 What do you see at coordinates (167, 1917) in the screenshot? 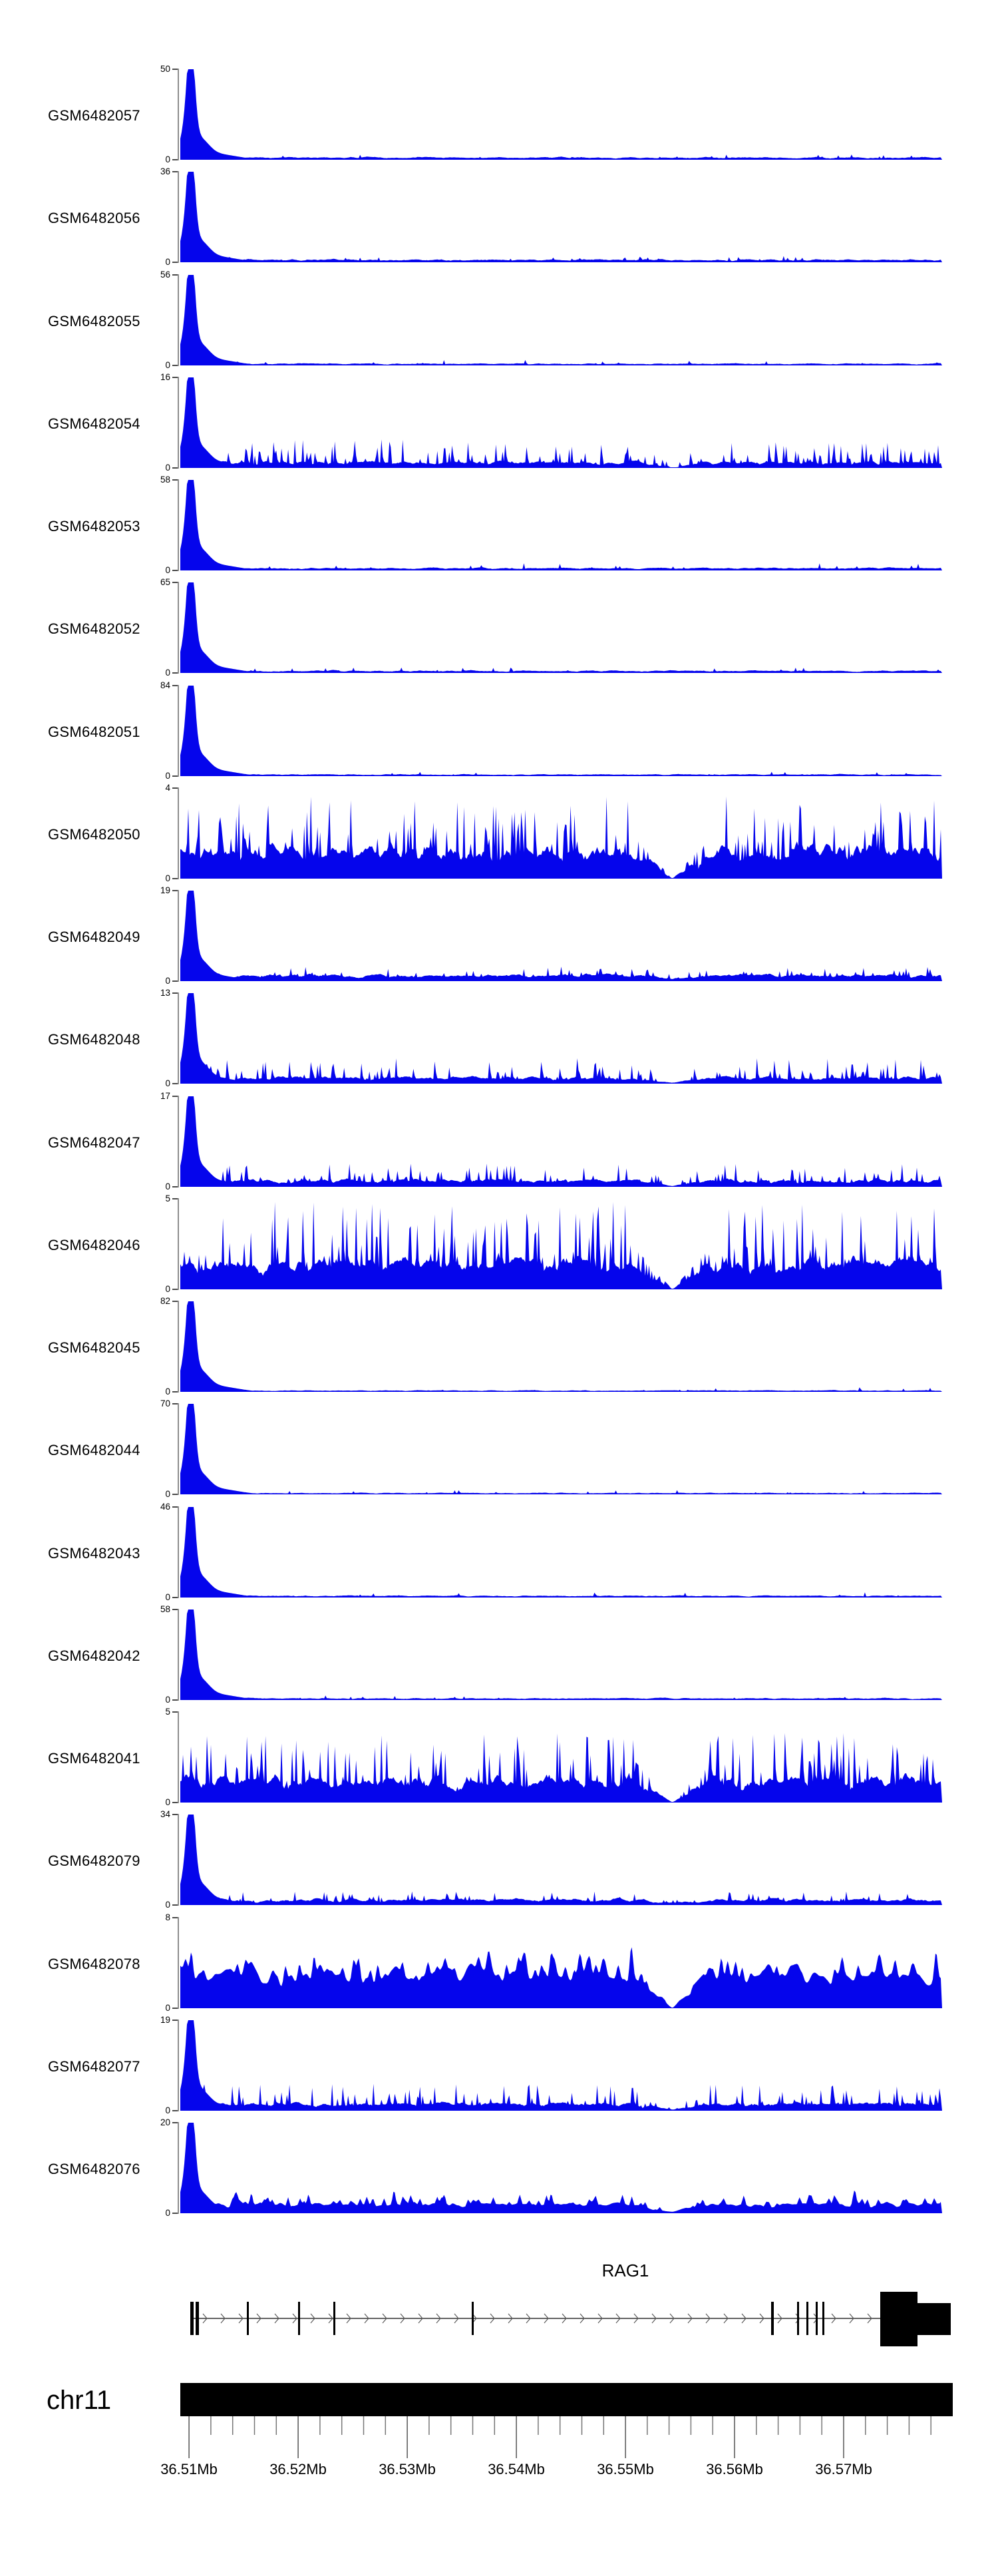
I see `track-ymax-value: 8` at bounding box center [167, 1917].